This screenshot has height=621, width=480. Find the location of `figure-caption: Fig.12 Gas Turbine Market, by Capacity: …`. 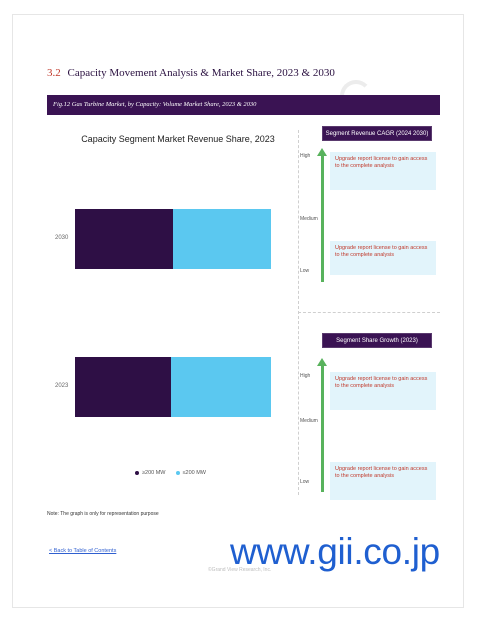

figure-caption: Fig.12 Gas Turbine Market, by Capacity: … is located at coordinates (243, 105).